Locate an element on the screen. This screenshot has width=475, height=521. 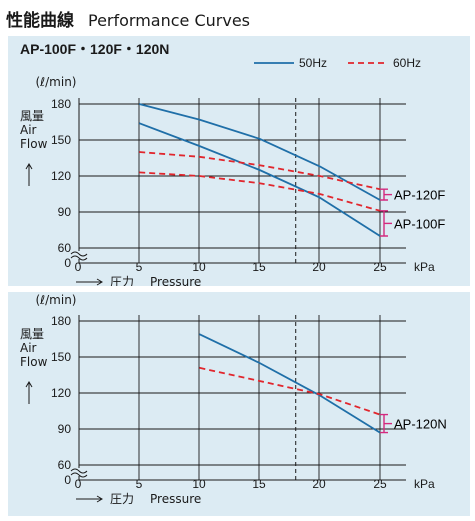
series-line-ap-120f-50hz is located at coordinates (259, 152).